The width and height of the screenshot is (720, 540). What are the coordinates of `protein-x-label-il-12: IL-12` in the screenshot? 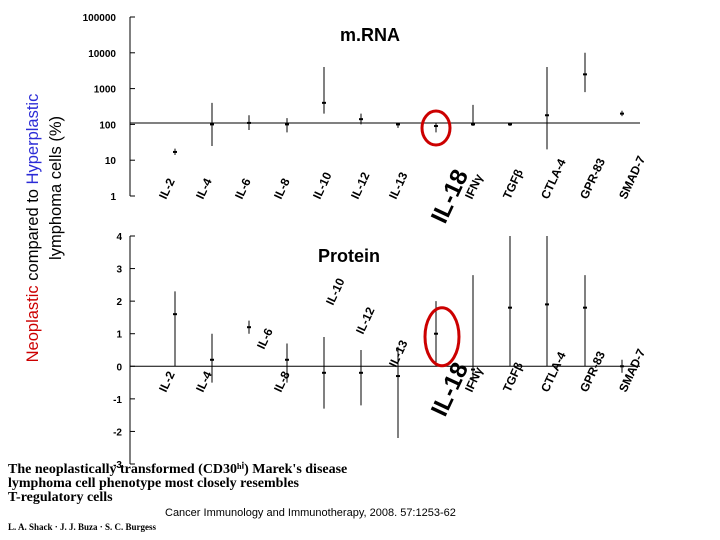 It's located at (365, 321).